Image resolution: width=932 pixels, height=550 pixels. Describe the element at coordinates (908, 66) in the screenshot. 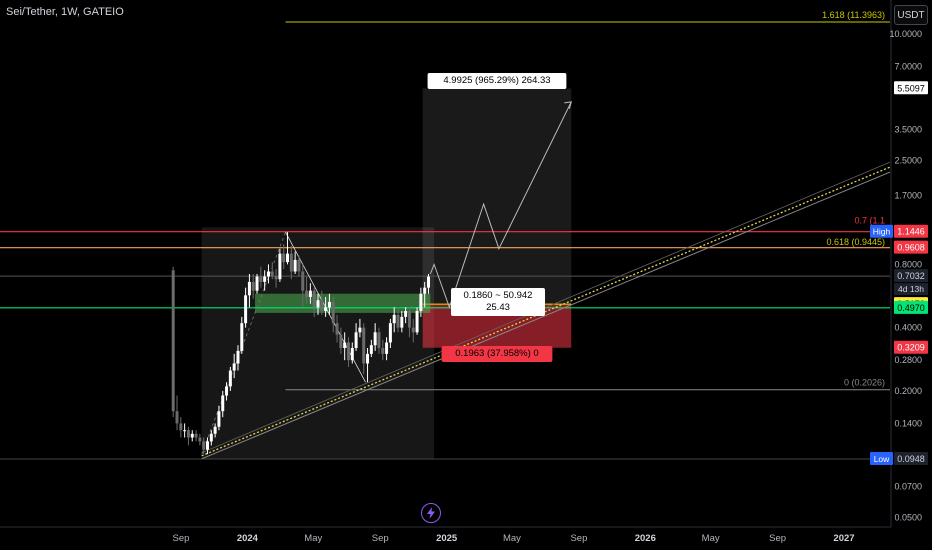

I see `y-tick-label: 7.0000` at that location.